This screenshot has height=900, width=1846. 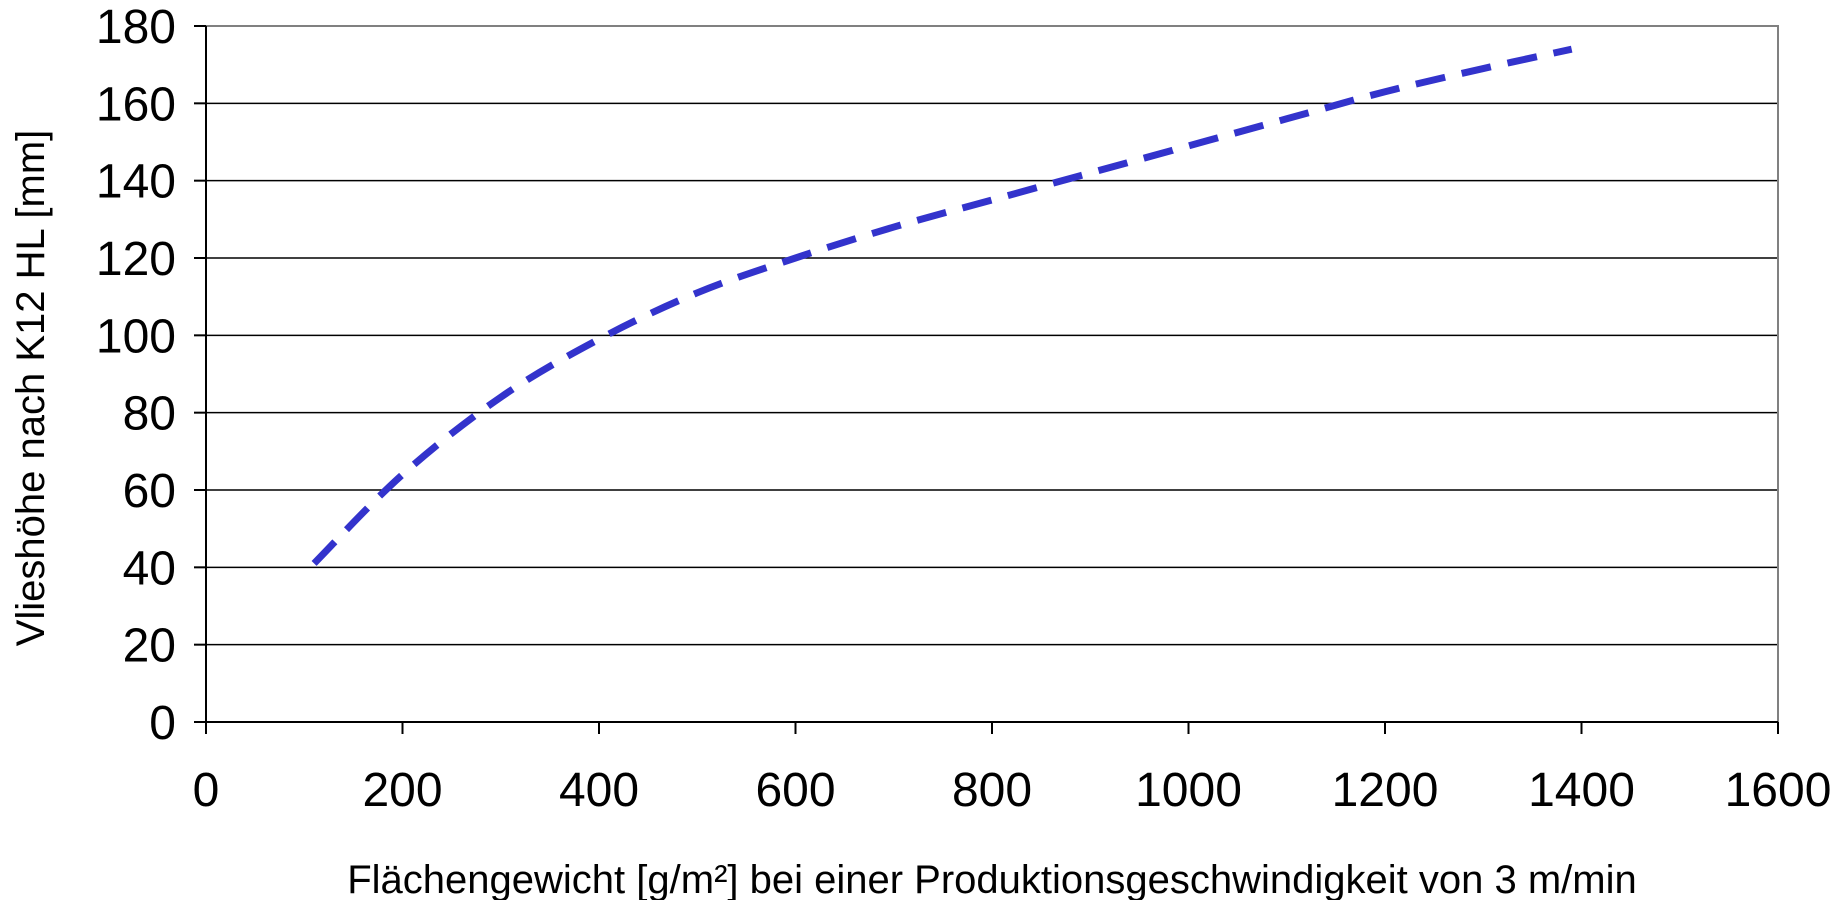 I want to click on y-tick-label: 40, so click(x=149, y=568).